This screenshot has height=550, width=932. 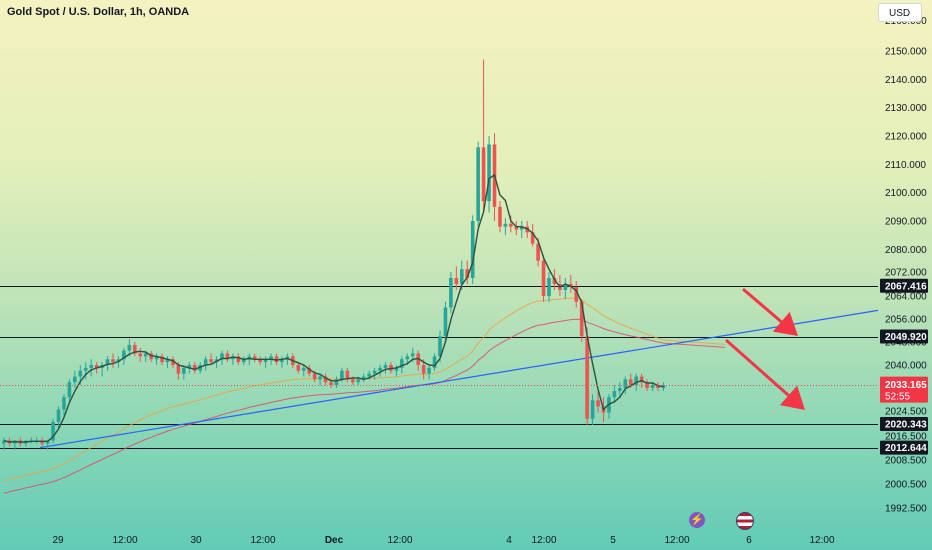 What do you see at coordinates (906, 385) in the screenshot?
I see `current-price-label: 2033.165` at bounding box center [906, 385].